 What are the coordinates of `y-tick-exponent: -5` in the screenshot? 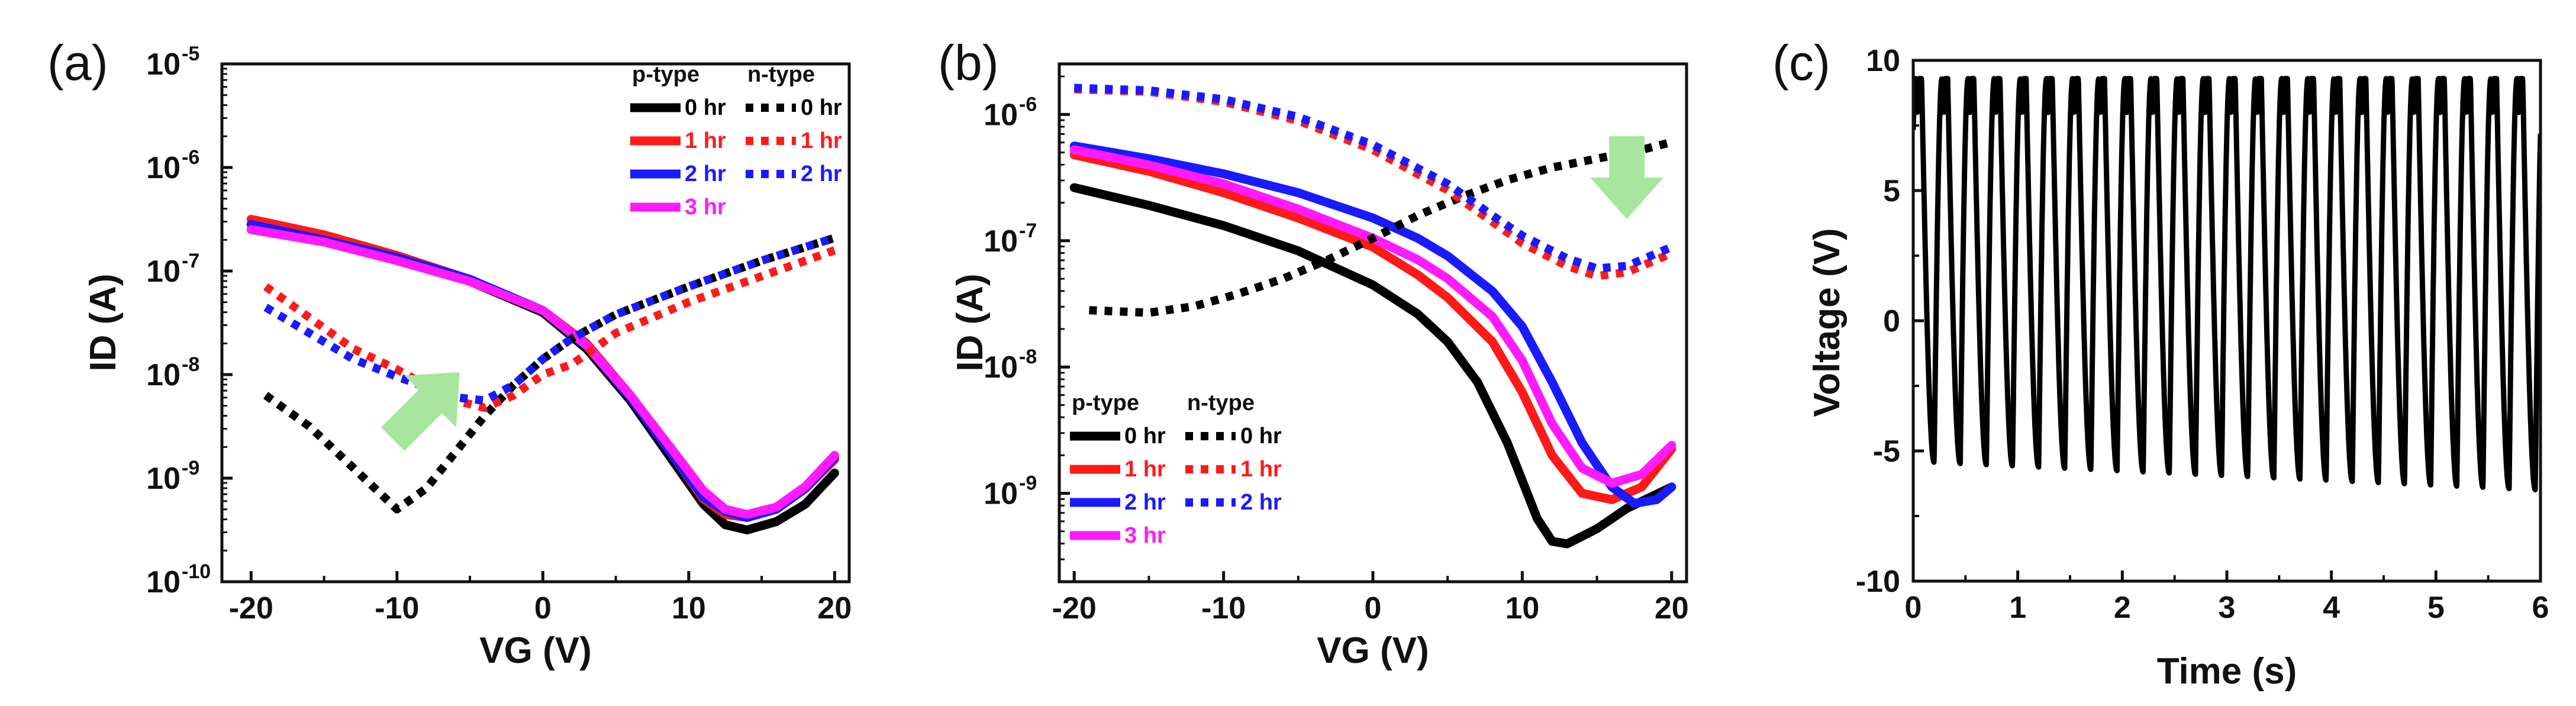 It's located at (190, 54).